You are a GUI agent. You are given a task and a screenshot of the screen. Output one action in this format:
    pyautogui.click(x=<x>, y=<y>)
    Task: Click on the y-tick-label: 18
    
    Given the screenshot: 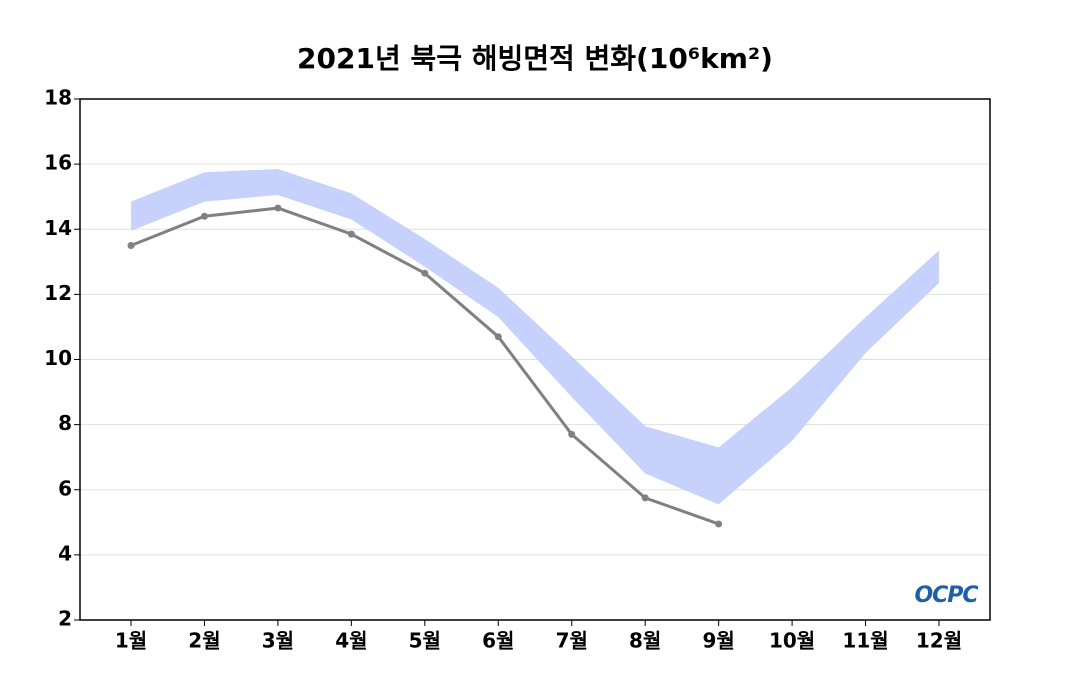 What is the action you would take?
    pyautogui.click(x=58, y=98)
    